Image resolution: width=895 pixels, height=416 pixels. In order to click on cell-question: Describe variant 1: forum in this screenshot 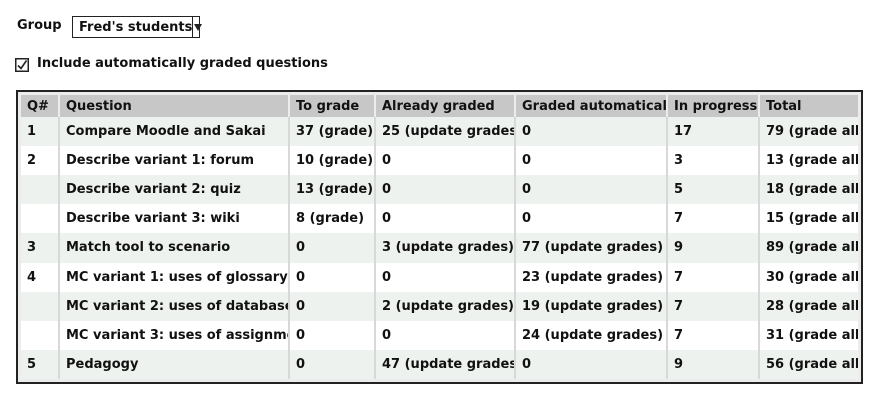, I will do `click(173, 161)`.